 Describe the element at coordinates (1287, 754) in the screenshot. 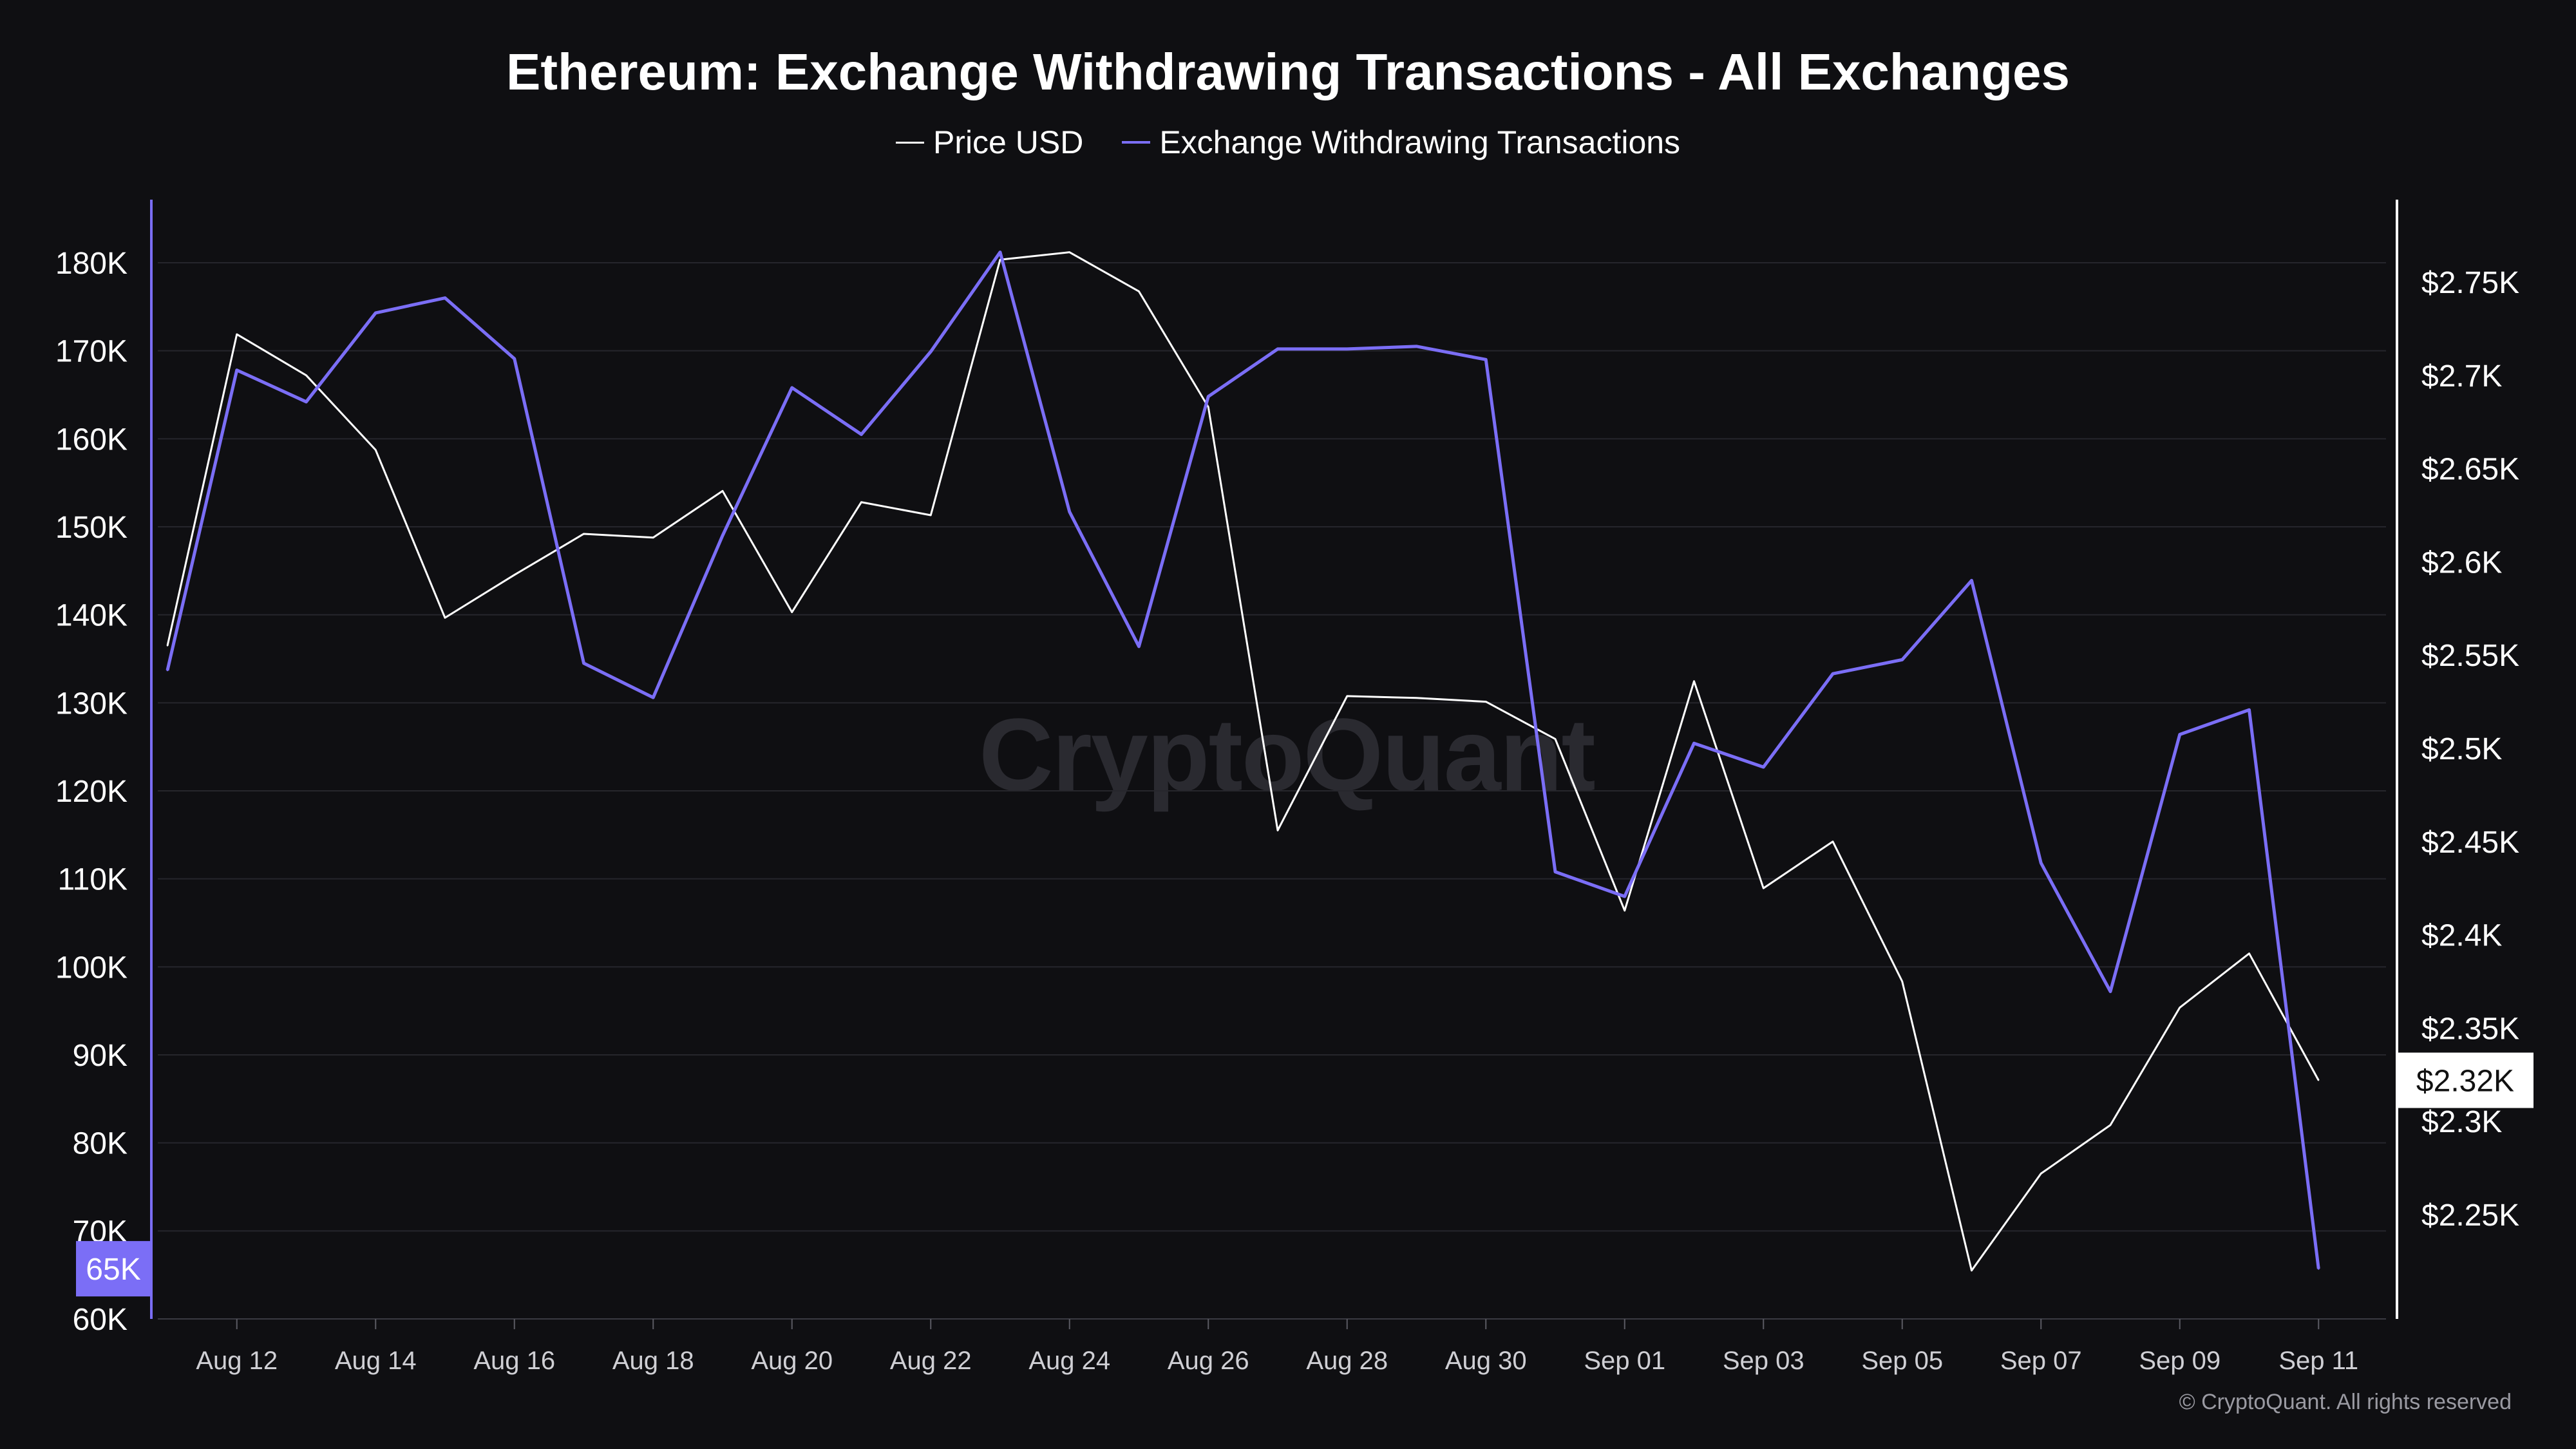

I see `watermark-logo: CryptoQuant` at that location.